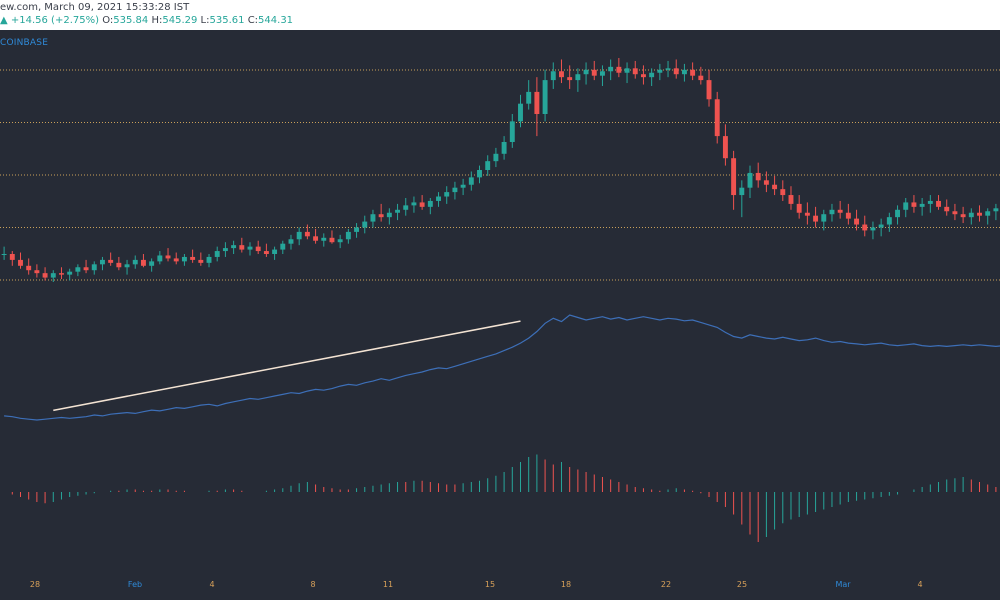 This screenshot has height=600, width=1000. Describe the element at coordinates (157, 20) in the screenshot. I see `high-label: H:` at that location.